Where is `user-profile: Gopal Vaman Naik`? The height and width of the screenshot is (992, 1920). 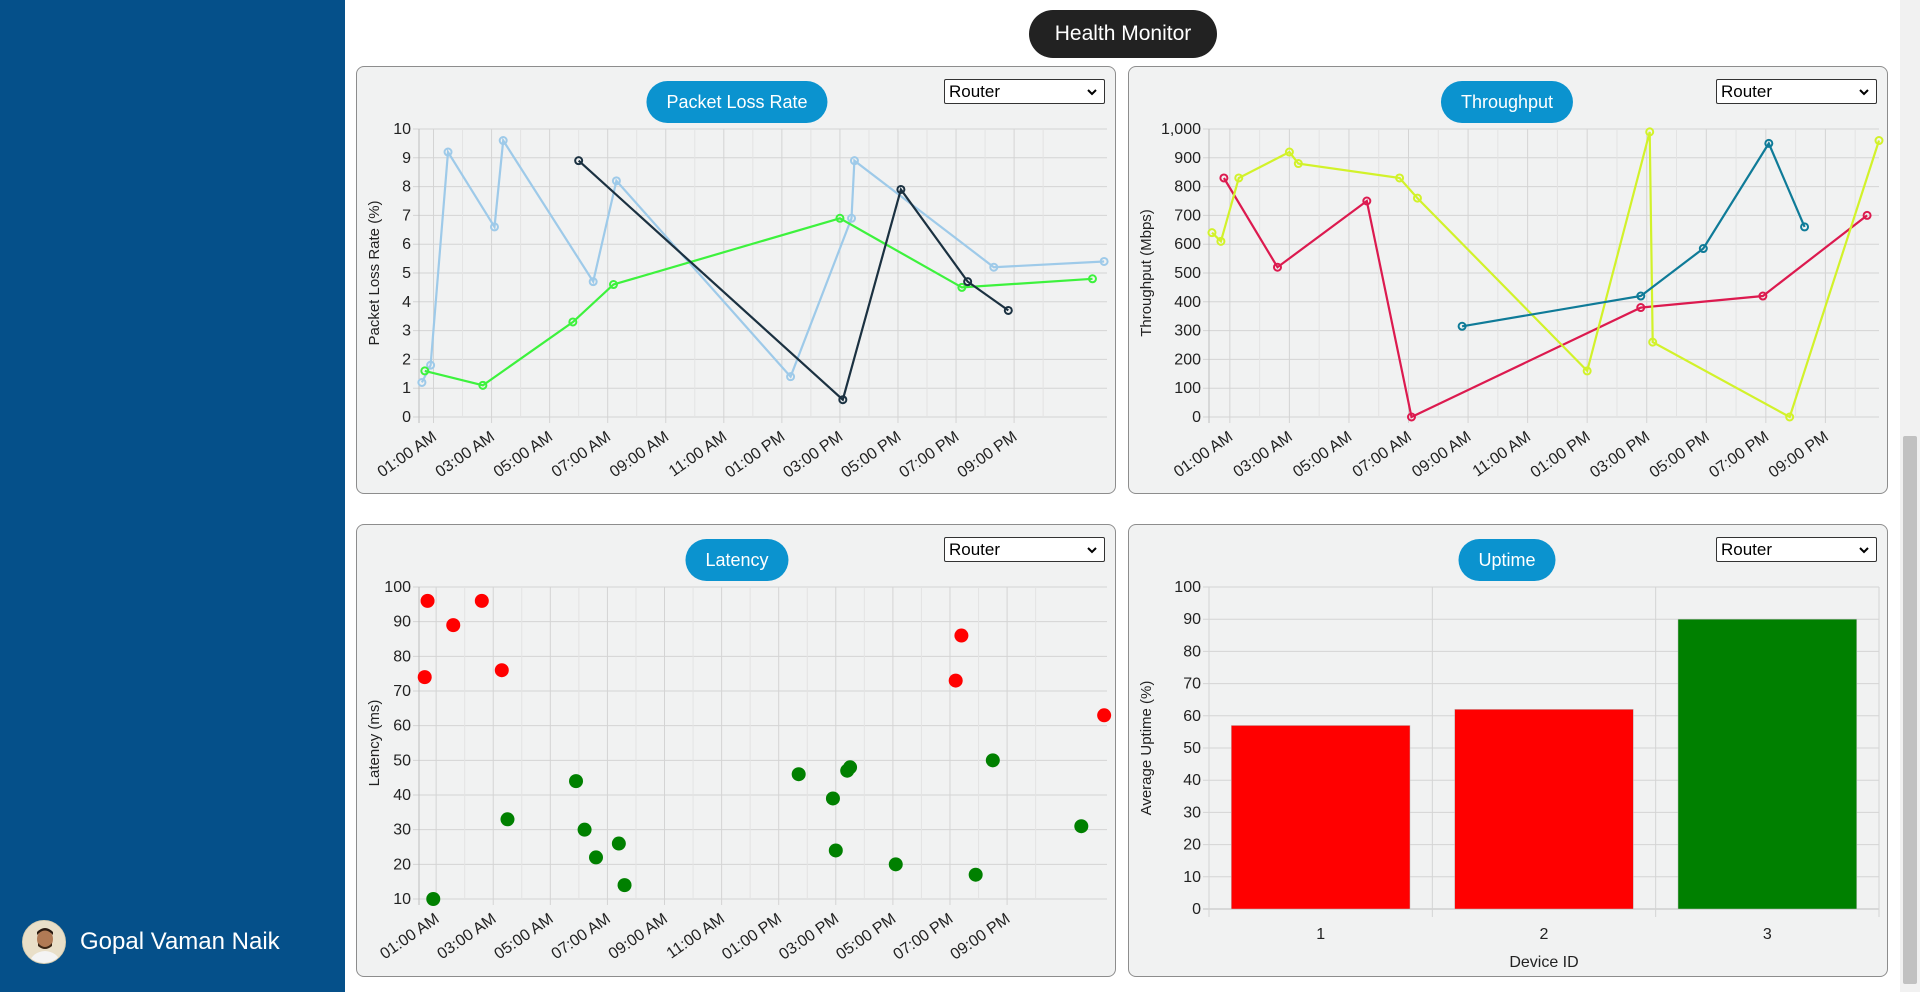 user-profile: Gopal Vaman Naik is located at coordinates (151, 942).